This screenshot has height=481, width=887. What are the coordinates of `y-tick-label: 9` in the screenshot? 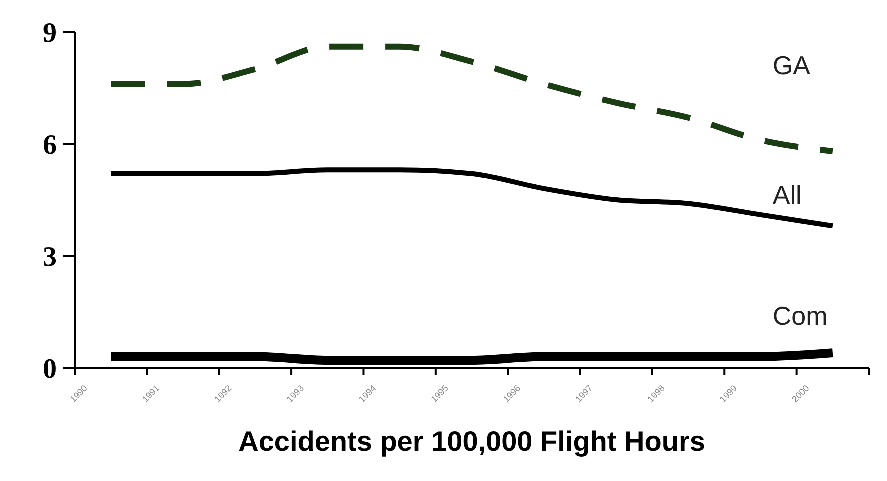 It's located at (50, 33).